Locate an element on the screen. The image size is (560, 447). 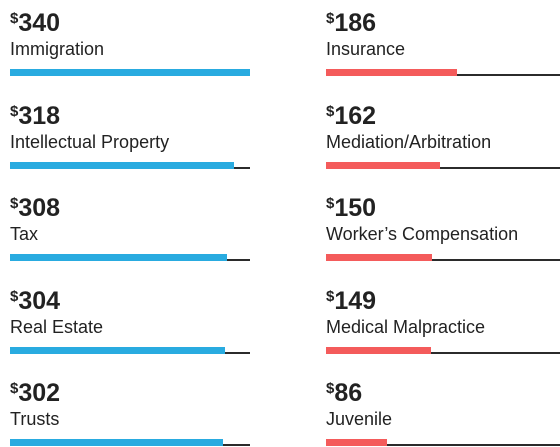
category-label: Medical Malpractice is located at coordinates (406, 326).